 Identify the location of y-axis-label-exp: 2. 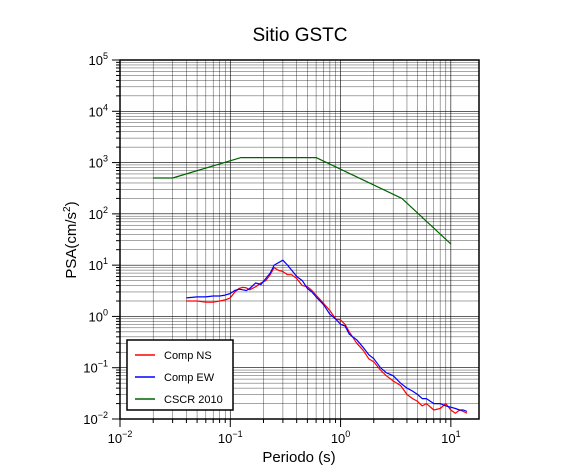
(67, 209).